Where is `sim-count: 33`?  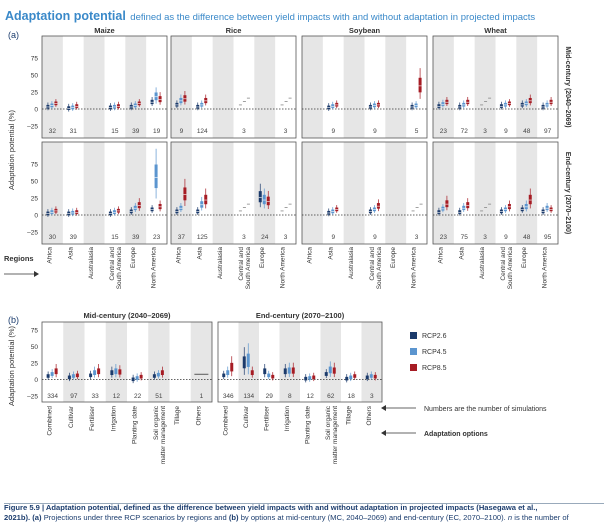
sim-count: 33 is located at coordinates (96, 396).